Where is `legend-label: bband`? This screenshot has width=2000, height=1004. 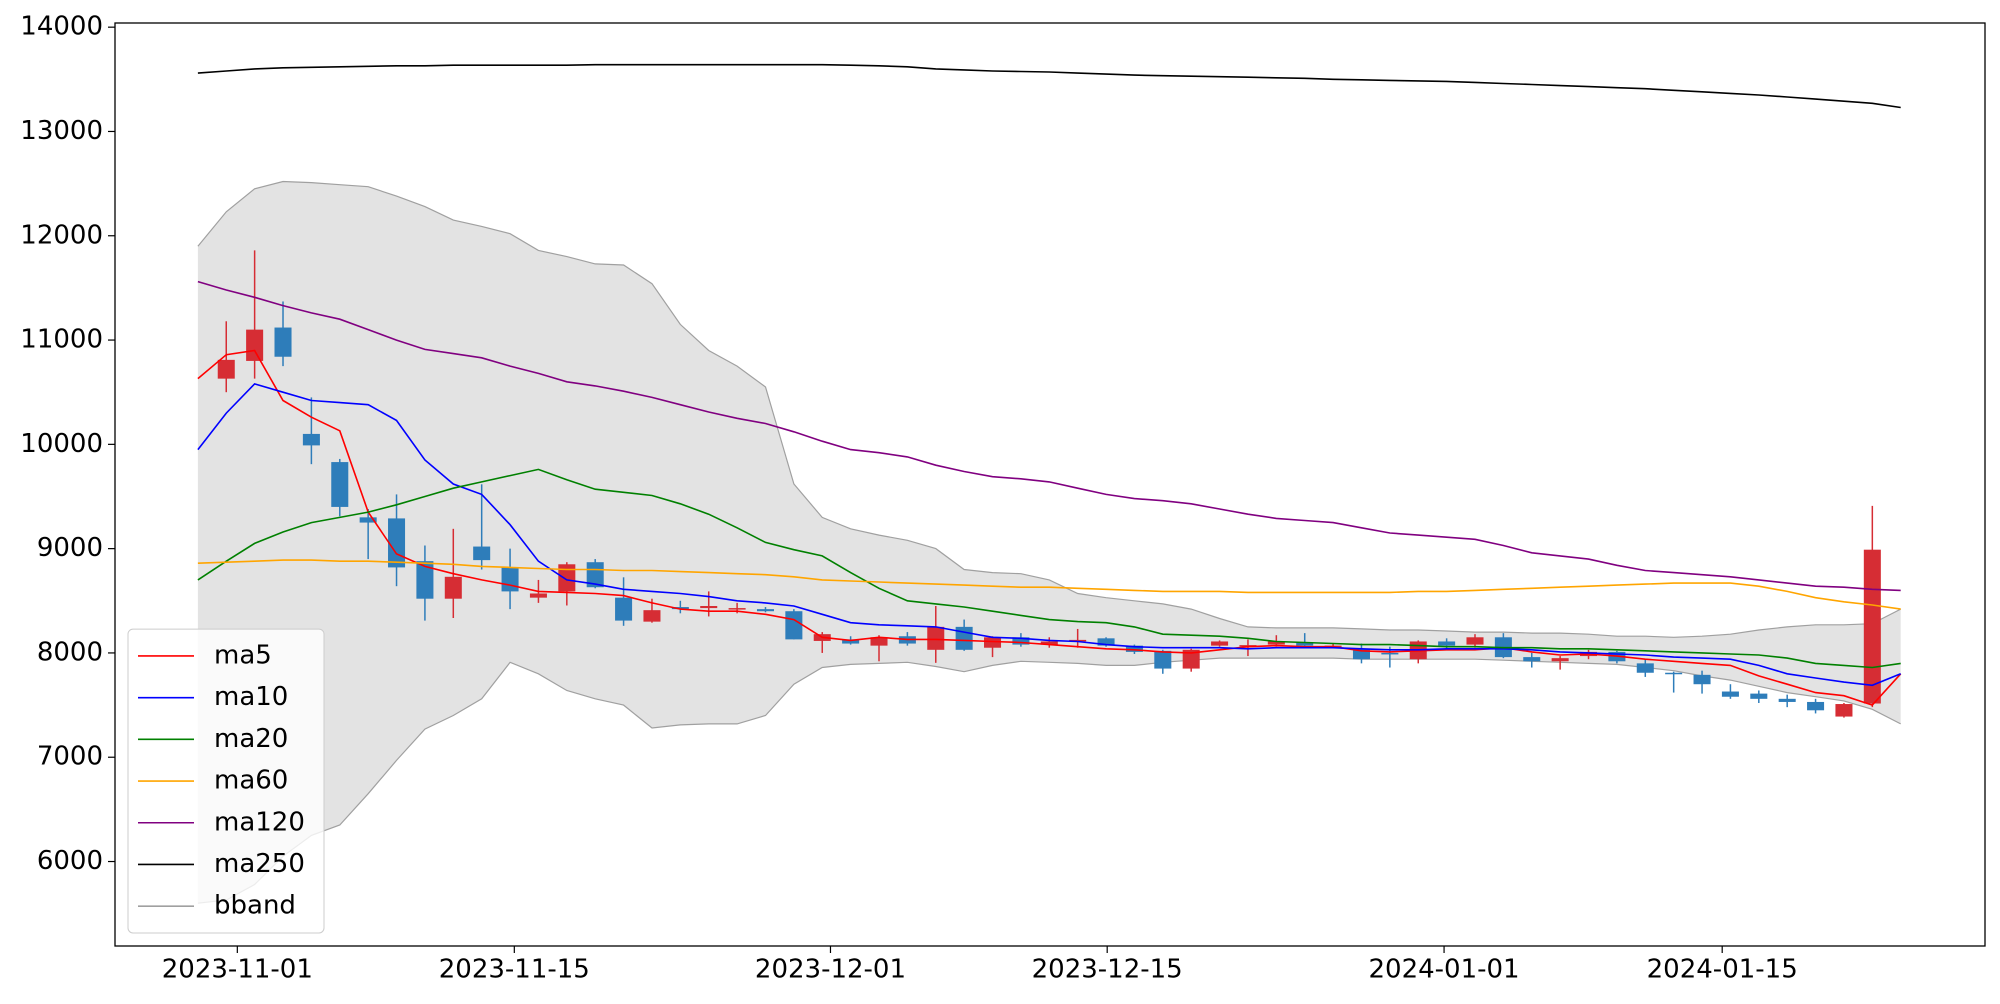
legend-label: bband is located at coordinates (255, 906).